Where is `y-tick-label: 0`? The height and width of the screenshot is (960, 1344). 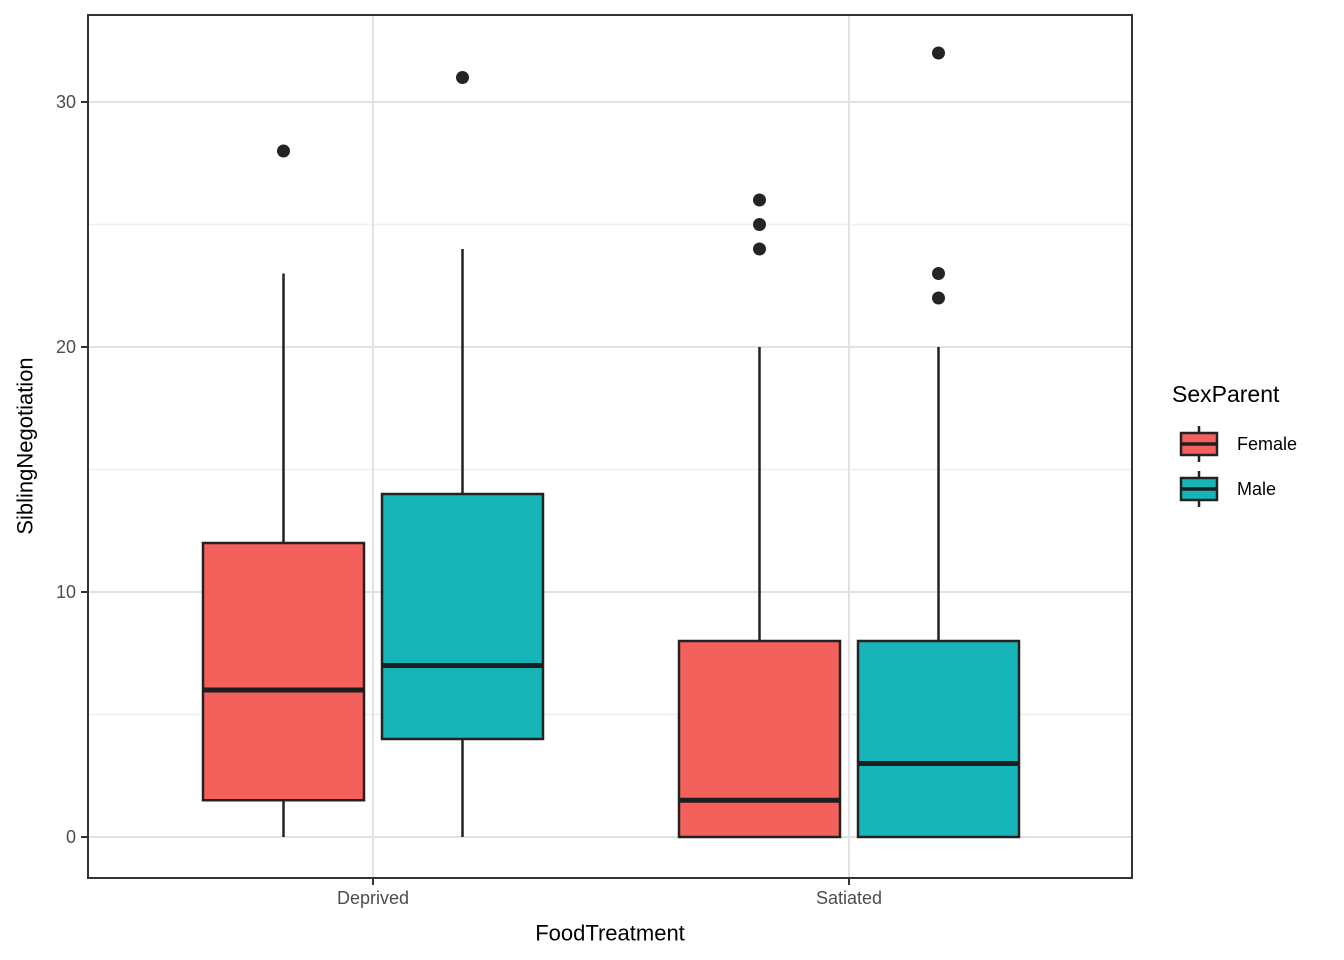
y-tick-label: 0 is located at coordinates (71, 837).